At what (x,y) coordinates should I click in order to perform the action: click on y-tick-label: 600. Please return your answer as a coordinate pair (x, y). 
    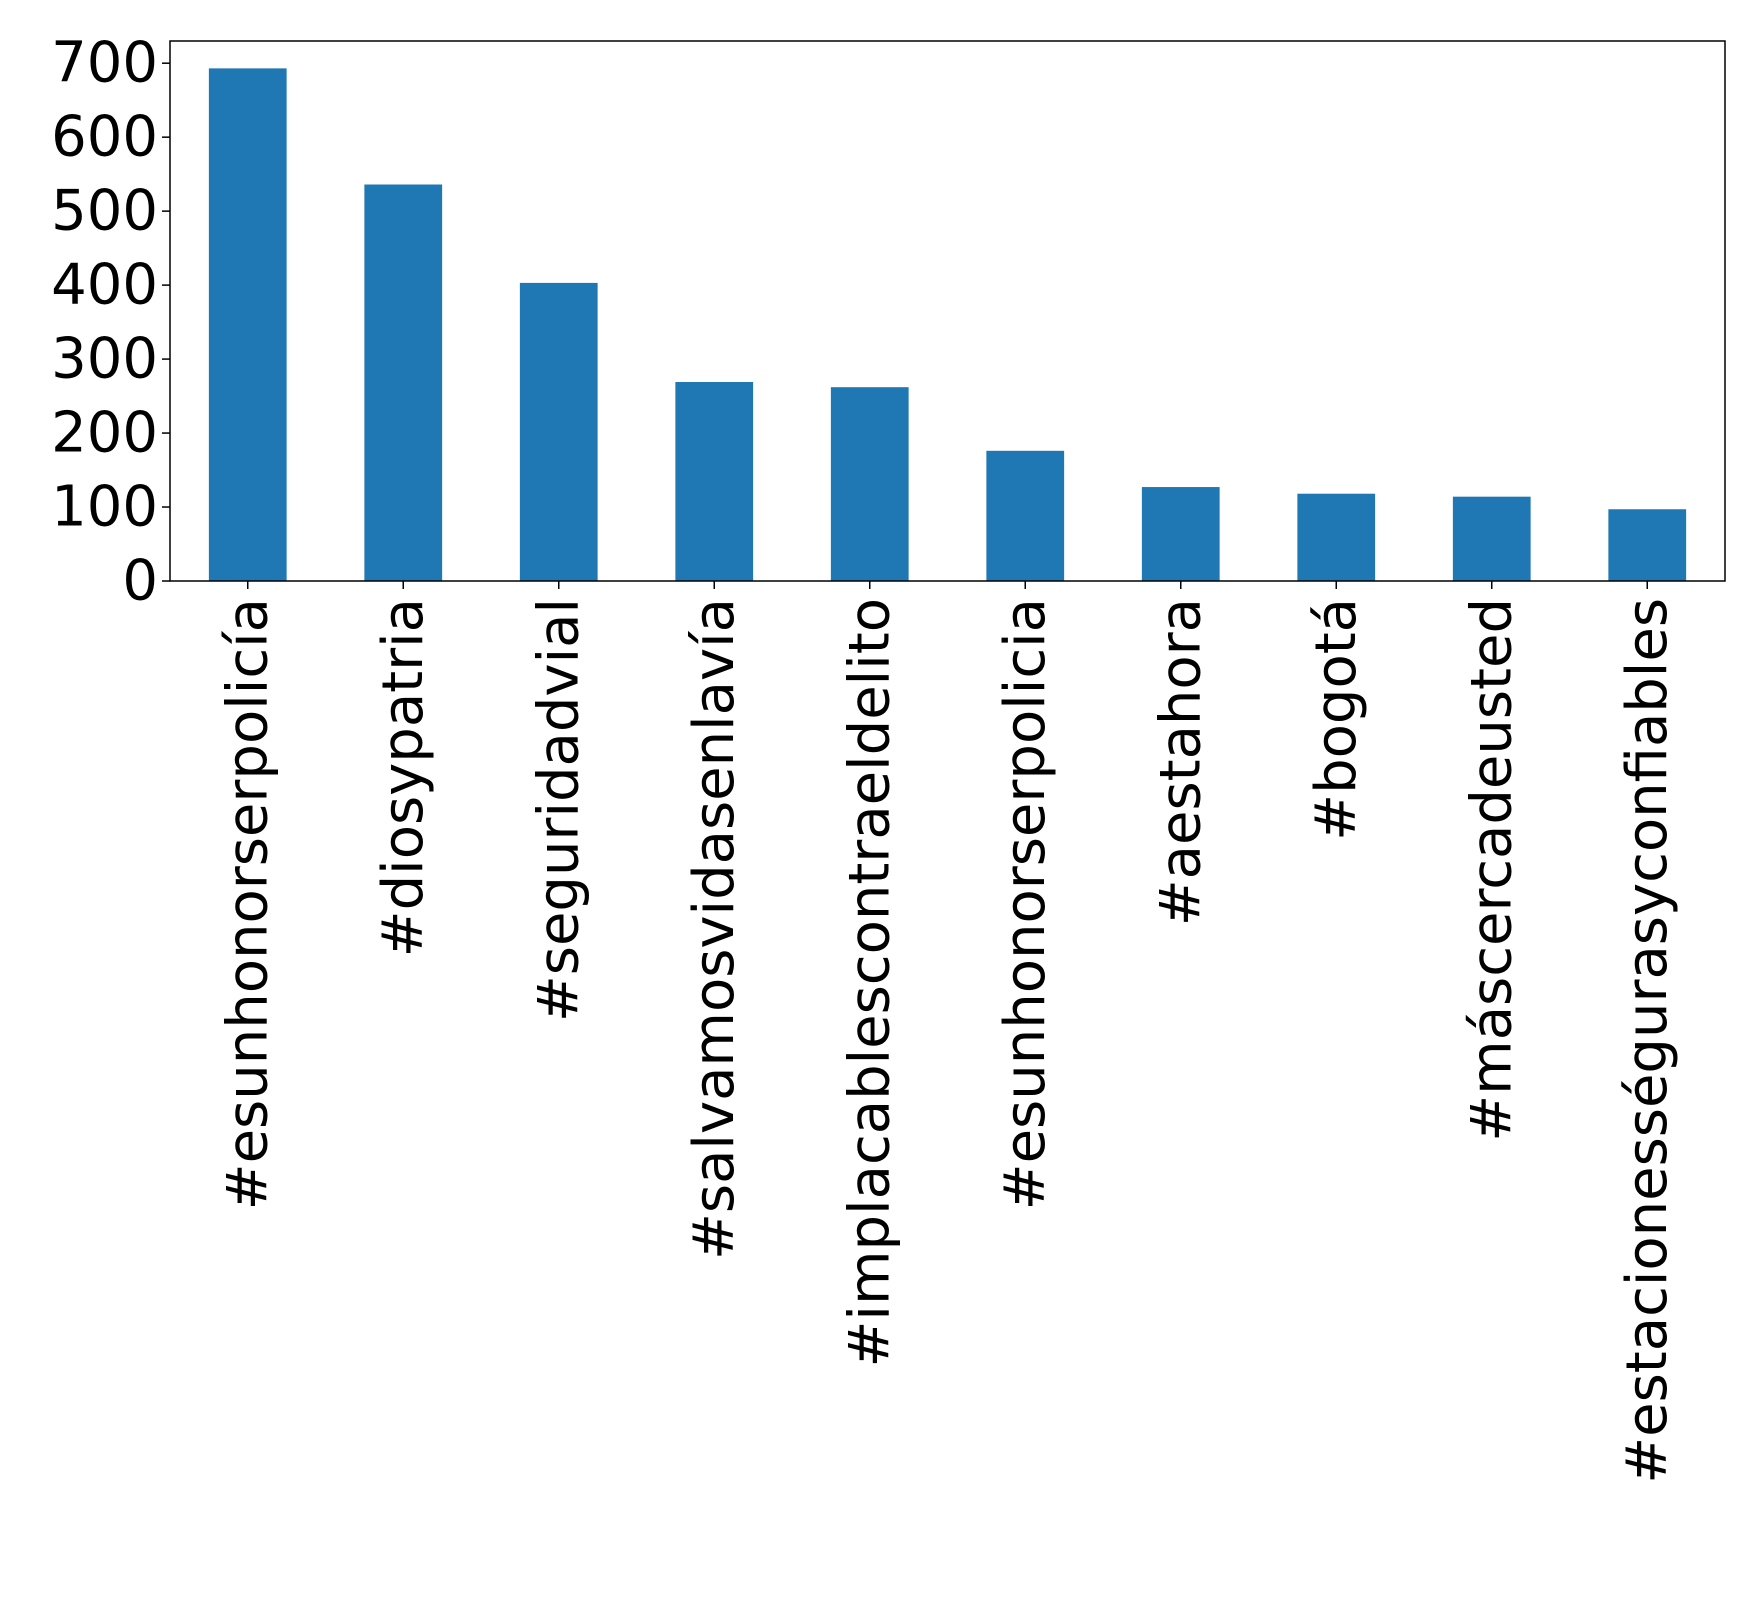
    Looking at the image, I should click on (104, 137).